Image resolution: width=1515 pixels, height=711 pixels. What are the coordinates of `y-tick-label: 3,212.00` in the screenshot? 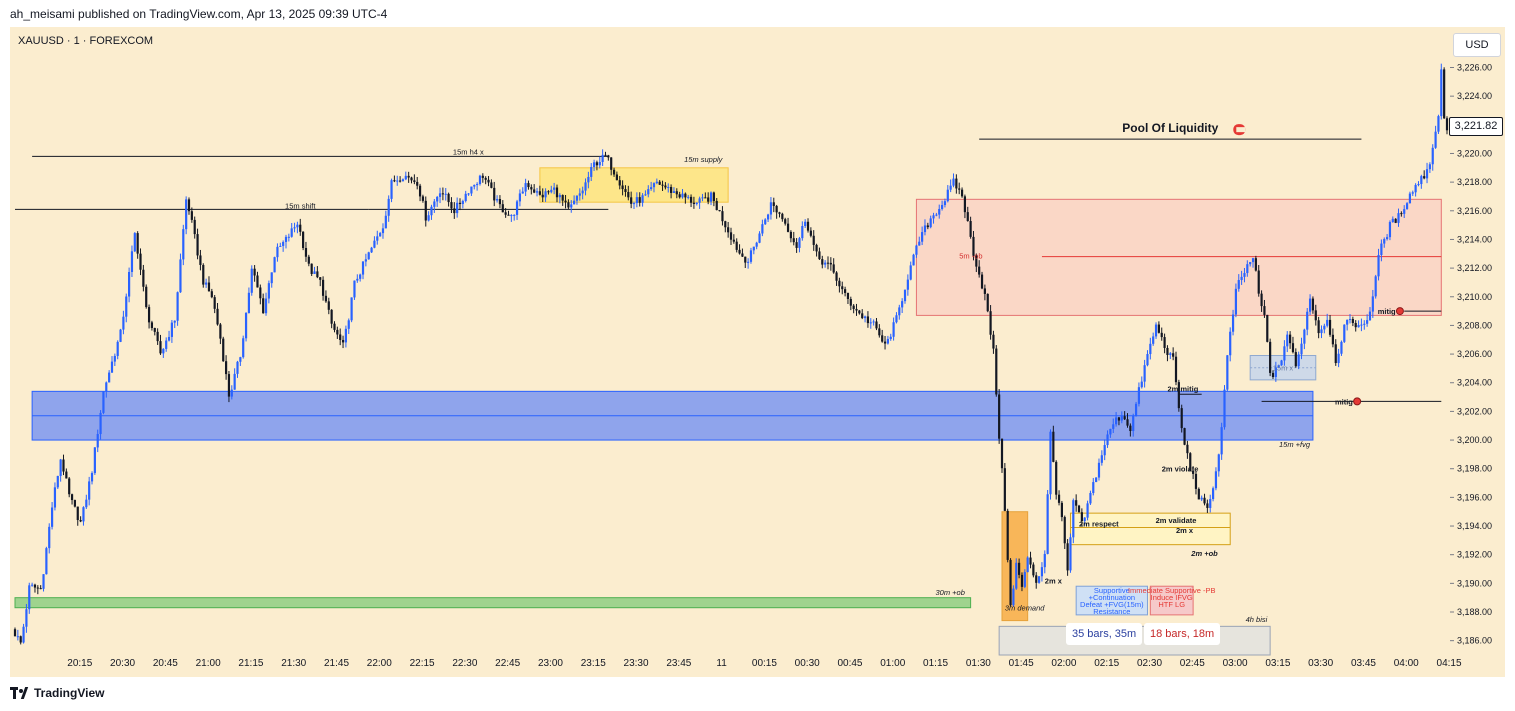 It's located at (1474, 268).